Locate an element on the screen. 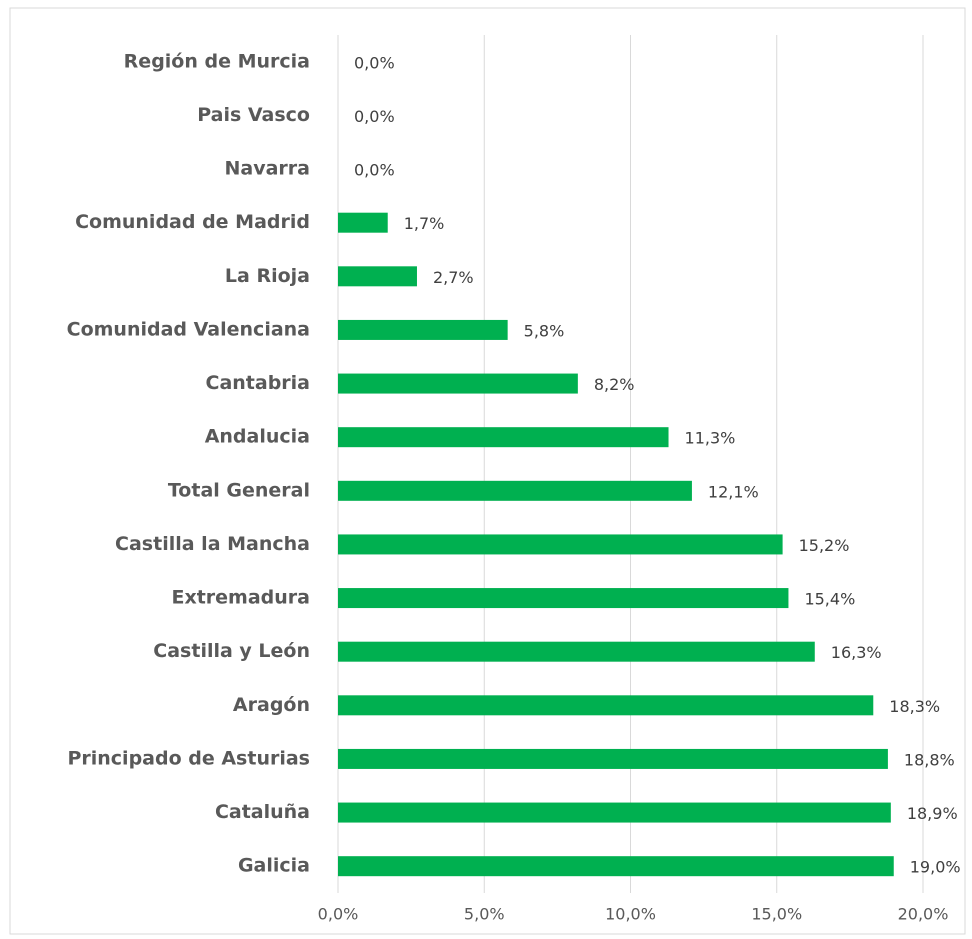 The width and height of the screenshot is (972, 939). x-tick-label: 0,0% is located at coordinates (338, 914).